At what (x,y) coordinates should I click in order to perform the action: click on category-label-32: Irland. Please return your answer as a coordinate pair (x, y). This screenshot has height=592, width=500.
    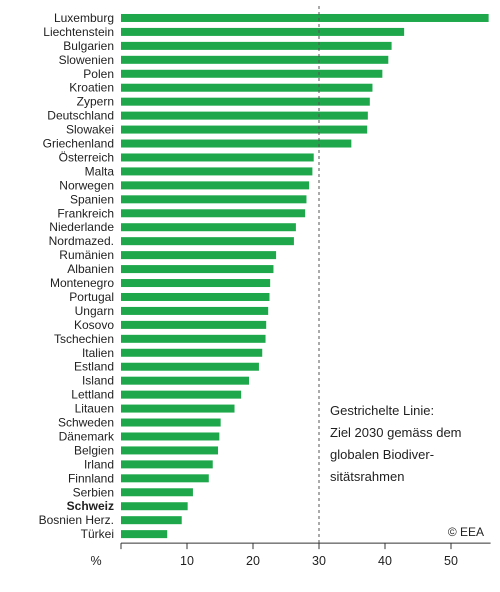
    Looking at the image, I should click on (99, 464).